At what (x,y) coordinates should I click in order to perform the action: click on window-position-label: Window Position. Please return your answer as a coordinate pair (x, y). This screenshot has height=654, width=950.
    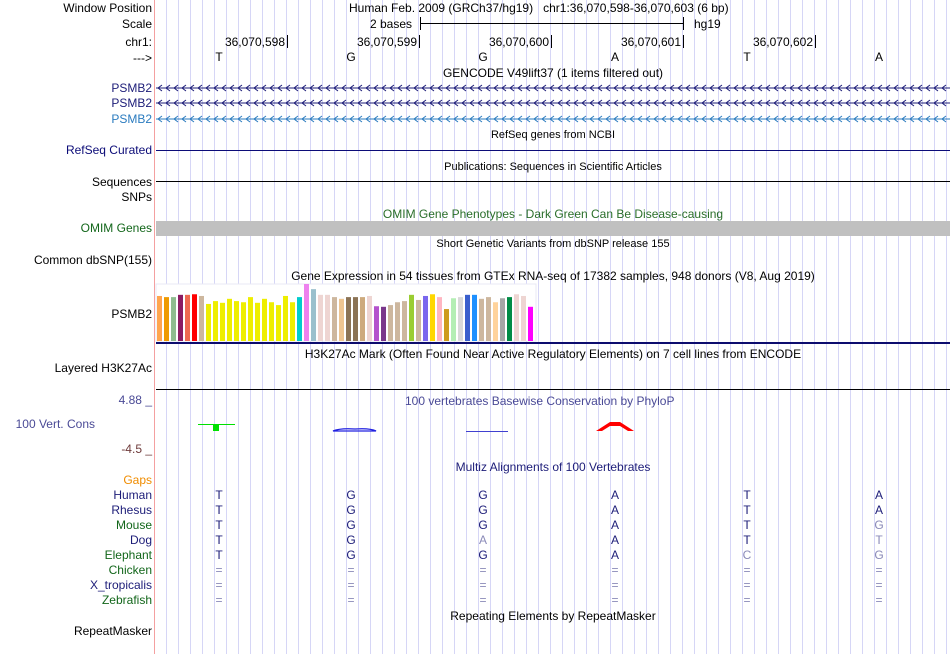
    Looking at the image, I should click on (107, 8).